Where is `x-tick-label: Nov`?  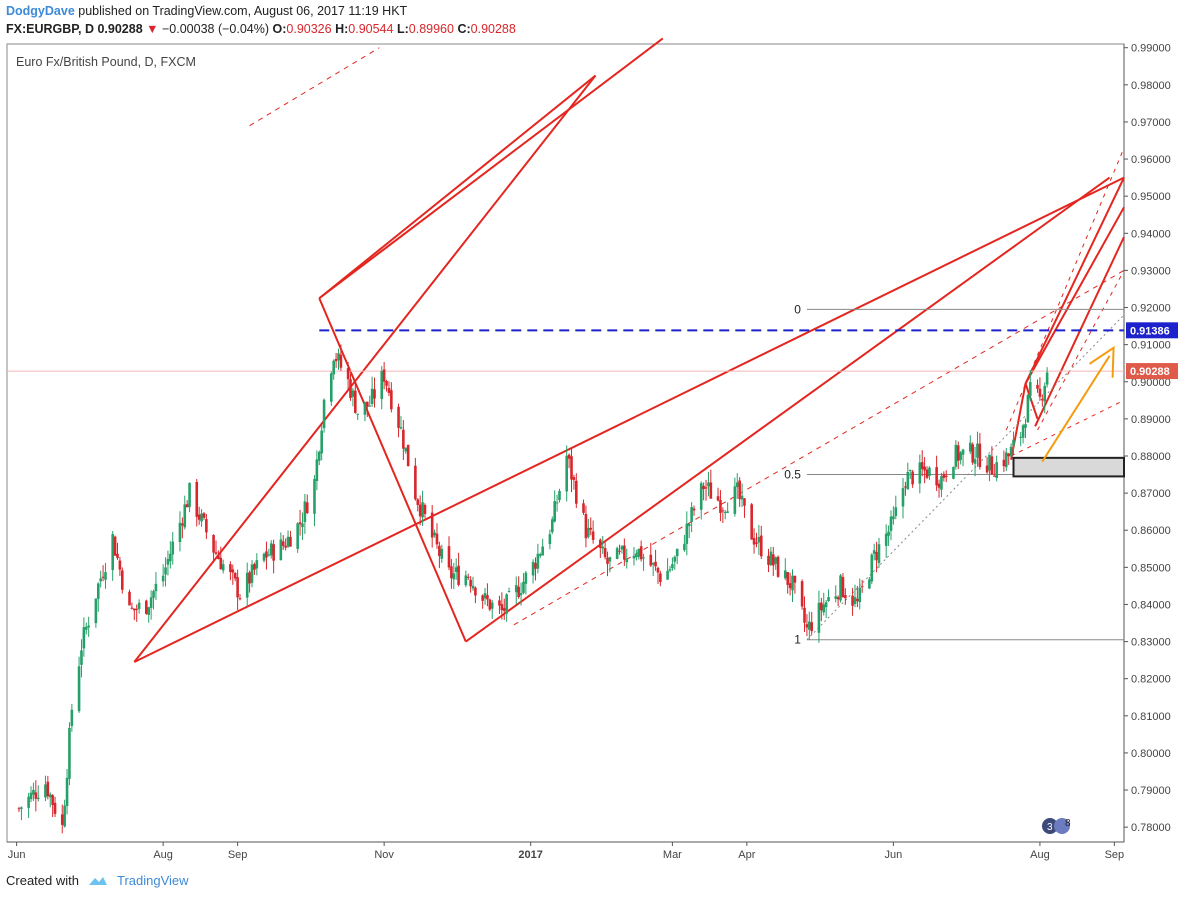 x-tick-label: Nov is located at coordinates (384, 855).